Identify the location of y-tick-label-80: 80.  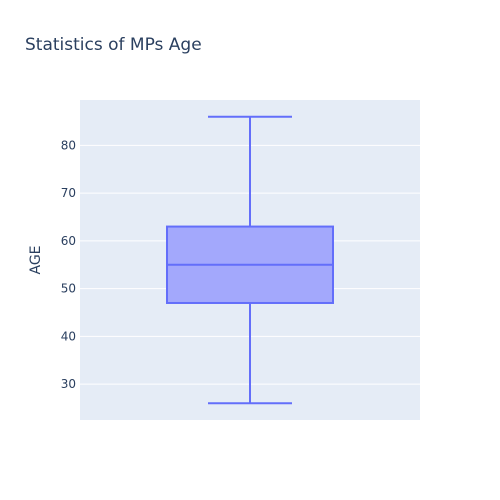
(68, 145).